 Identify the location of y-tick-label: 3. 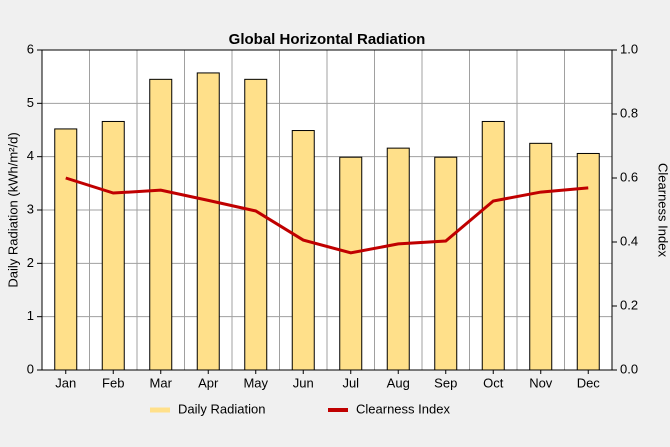
(30, 208).